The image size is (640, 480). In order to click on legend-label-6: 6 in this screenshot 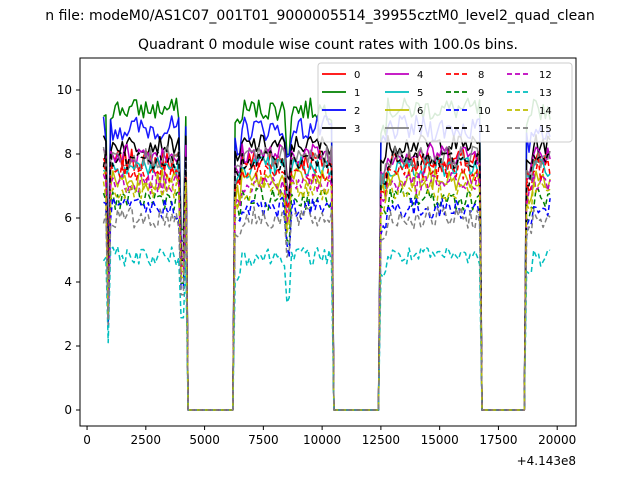, I will do `click(420, 111)`.